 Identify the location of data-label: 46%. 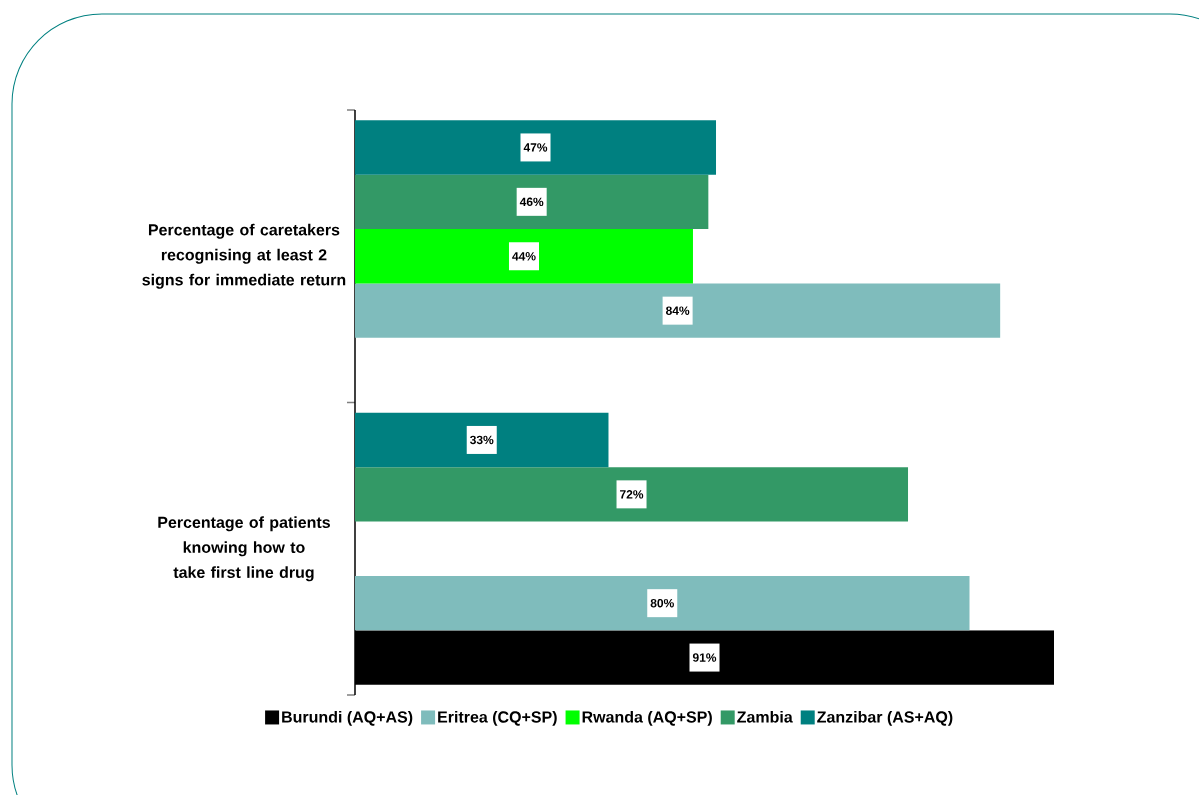
(531, 202).